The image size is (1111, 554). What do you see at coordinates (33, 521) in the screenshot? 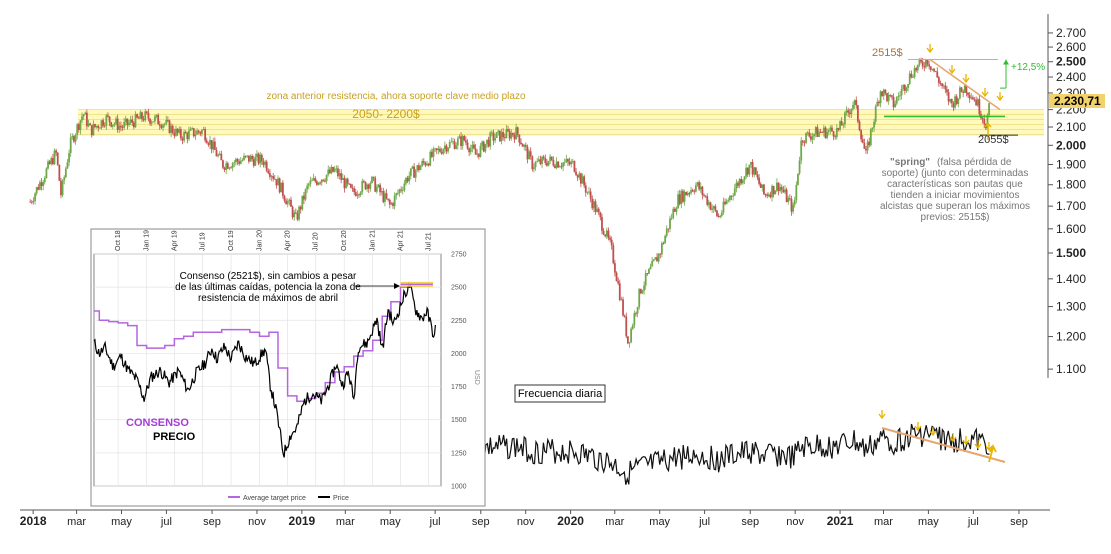
I see `x-tick-label: 2018` at bounding box center [33, 521].